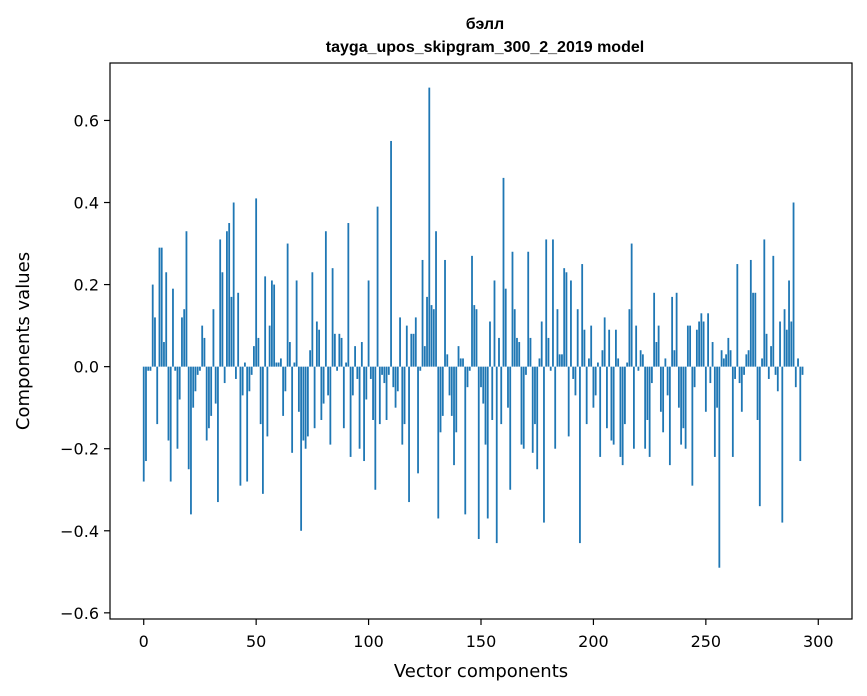 The height and width of the screenshot is (696, 867). What do you see at coordinates (256, 641) in the screenshot?
I see `x-tick-label: 50` at bounding box center [256, 641].